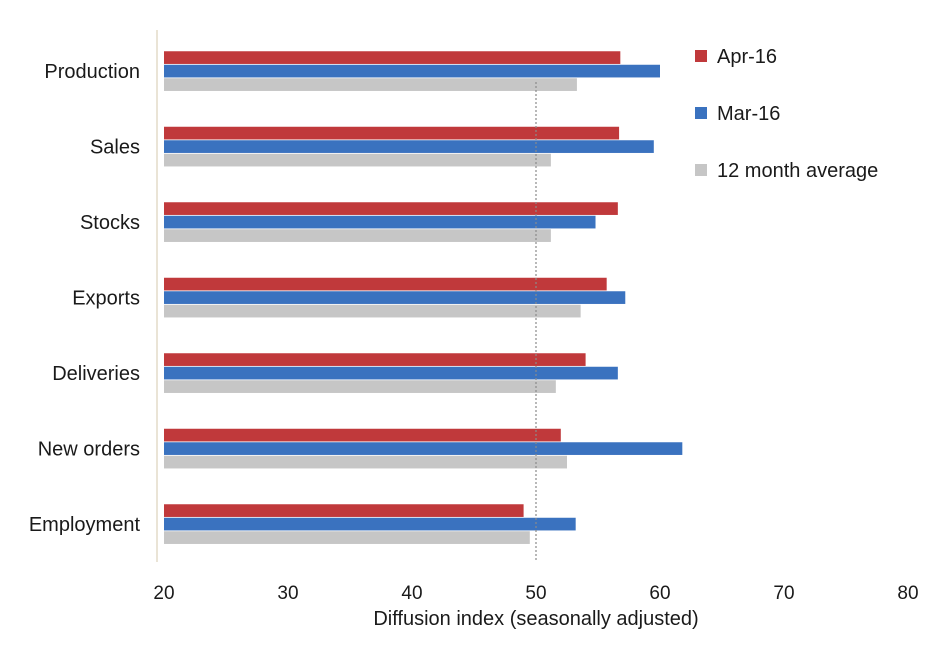 This screenshot has width=929, height=646. I want to click on bar-new-orders-12-month-average, so click(365, 462).